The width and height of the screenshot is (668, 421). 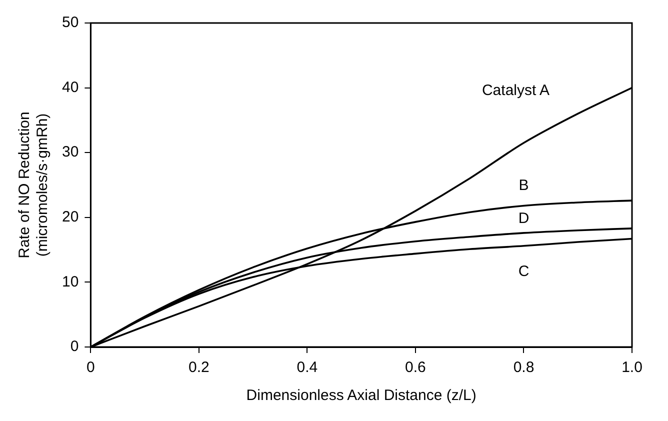 I want to click on x-axis-title: Dimensionless Axial Distance (z/L), so click(x=361, y=395).